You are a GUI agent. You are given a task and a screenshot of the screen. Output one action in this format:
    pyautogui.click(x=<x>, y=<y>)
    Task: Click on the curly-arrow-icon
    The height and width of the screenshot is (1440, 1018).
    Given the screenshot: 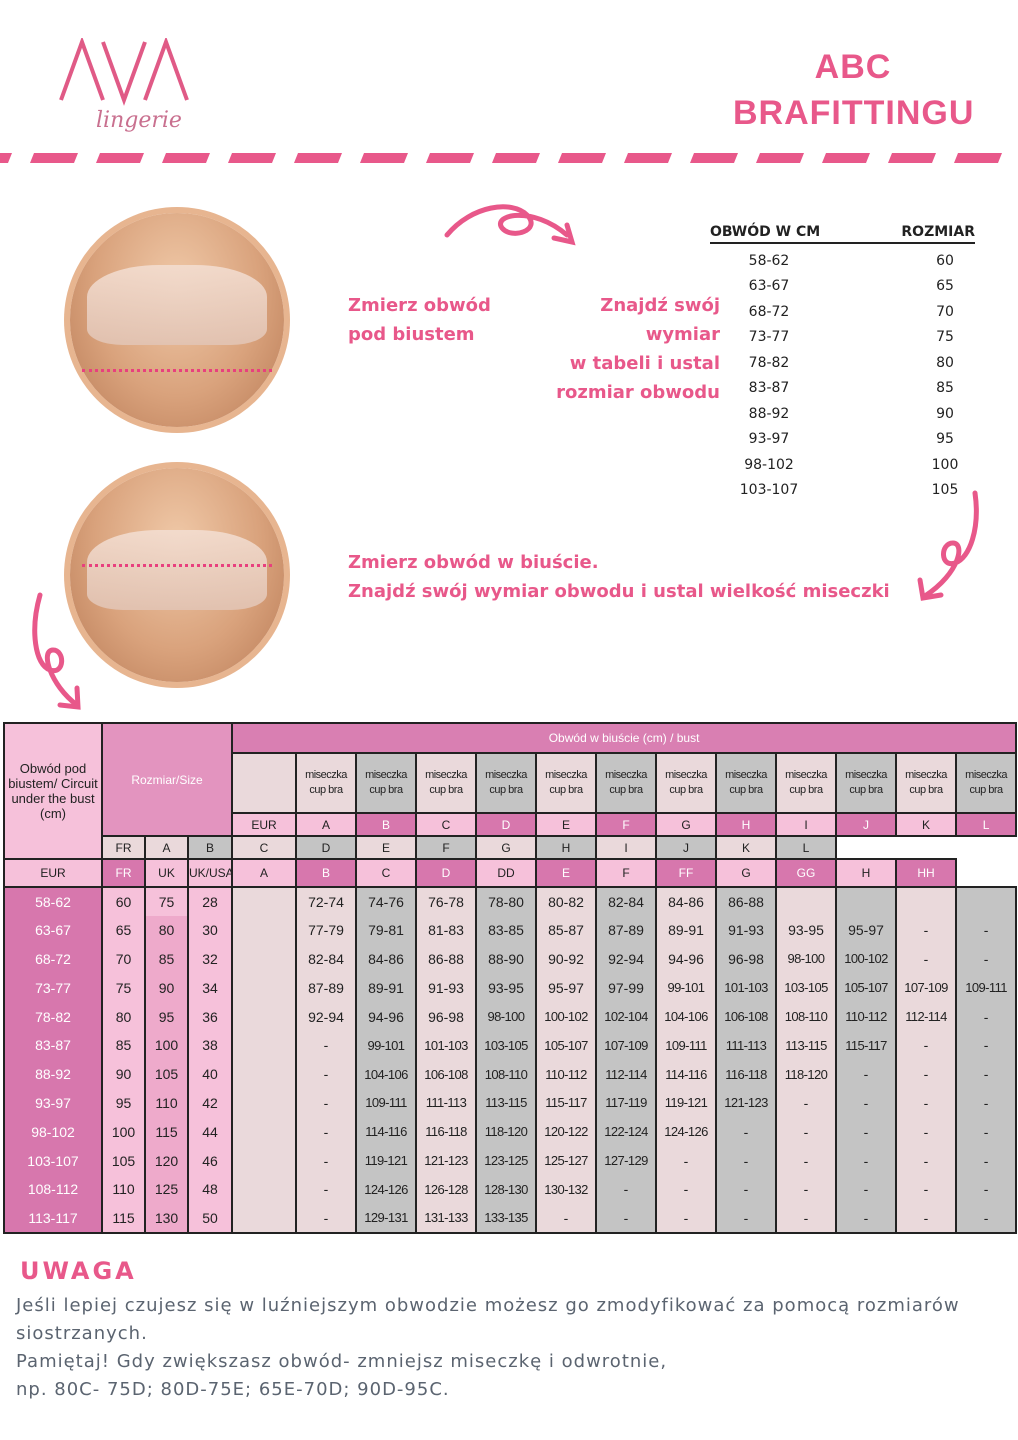 What is the action you would take?
    pyautogui.click(x=948, y=545)
    